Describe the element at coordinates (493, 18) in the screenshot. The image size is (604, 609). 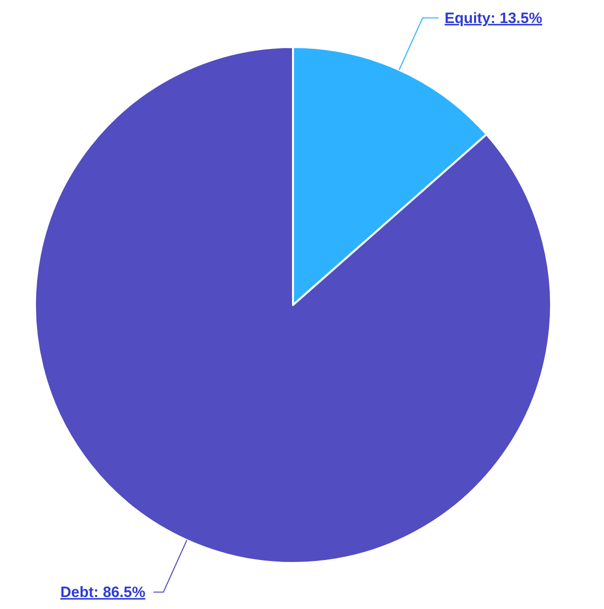
I see `slice-label: Equity: 13.5%` at that location.